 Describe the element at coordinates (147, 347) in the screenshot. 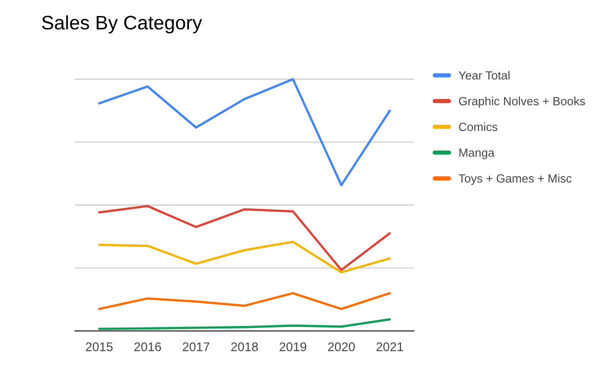

I see `x-tick-label: 2016` at that location.